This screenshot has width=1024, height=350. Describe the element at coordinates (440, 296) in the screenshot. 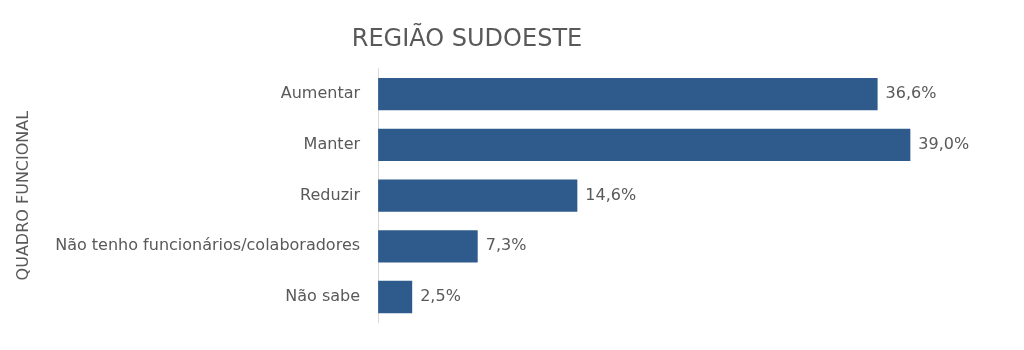

I see `data-label: 2,5%` at that location.